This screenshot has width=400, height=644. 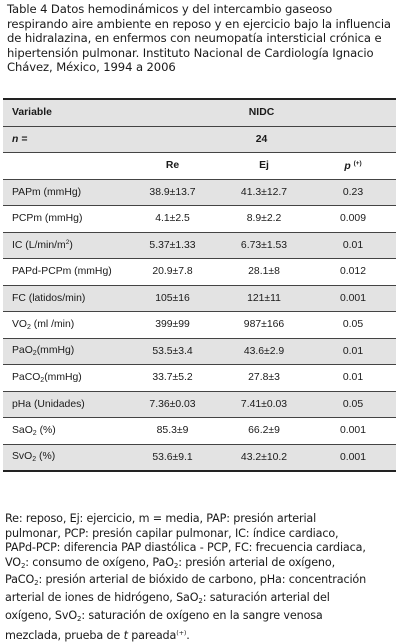 What do you see at coordinates (264, 165) in the screenshot?
I see `col-ej-header: Ej` at bounding box center [264, 165].